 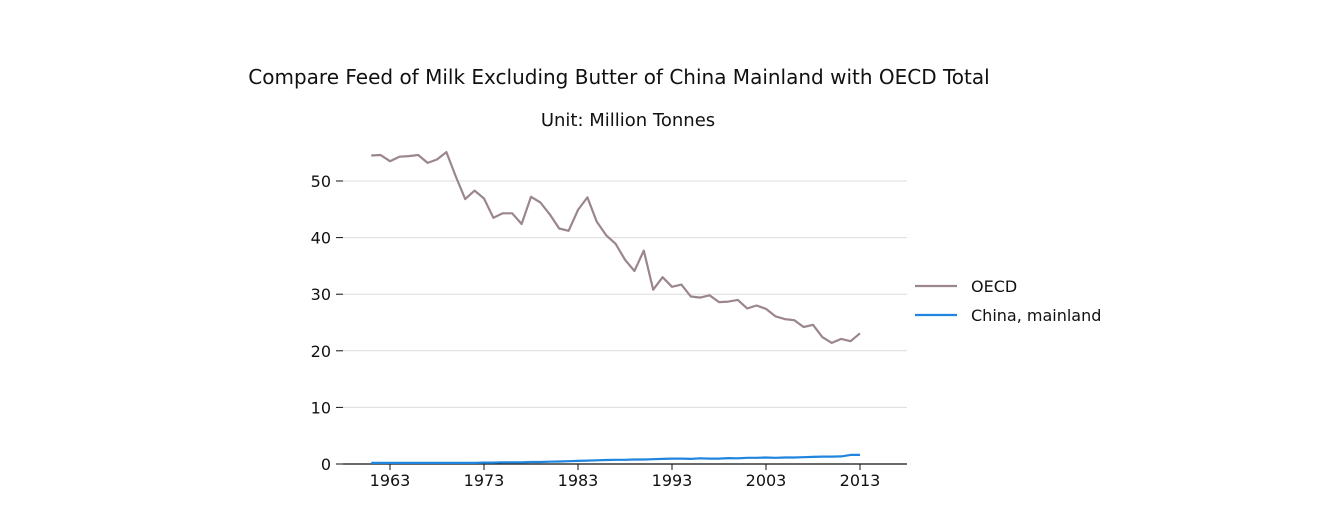 What do you see at coordinates (994, 286) in the screenshot?
I see `legend-label-oecd: OECD` at bounding box center [994, 286].